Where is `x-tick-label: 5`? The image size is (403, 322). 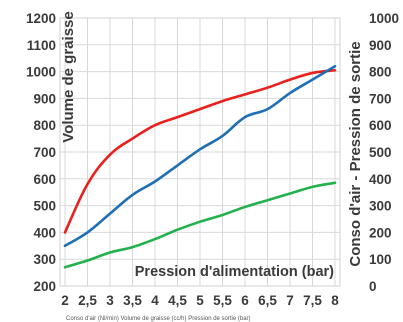
x-tick-label: 5 is located at coordinates (200, 300).